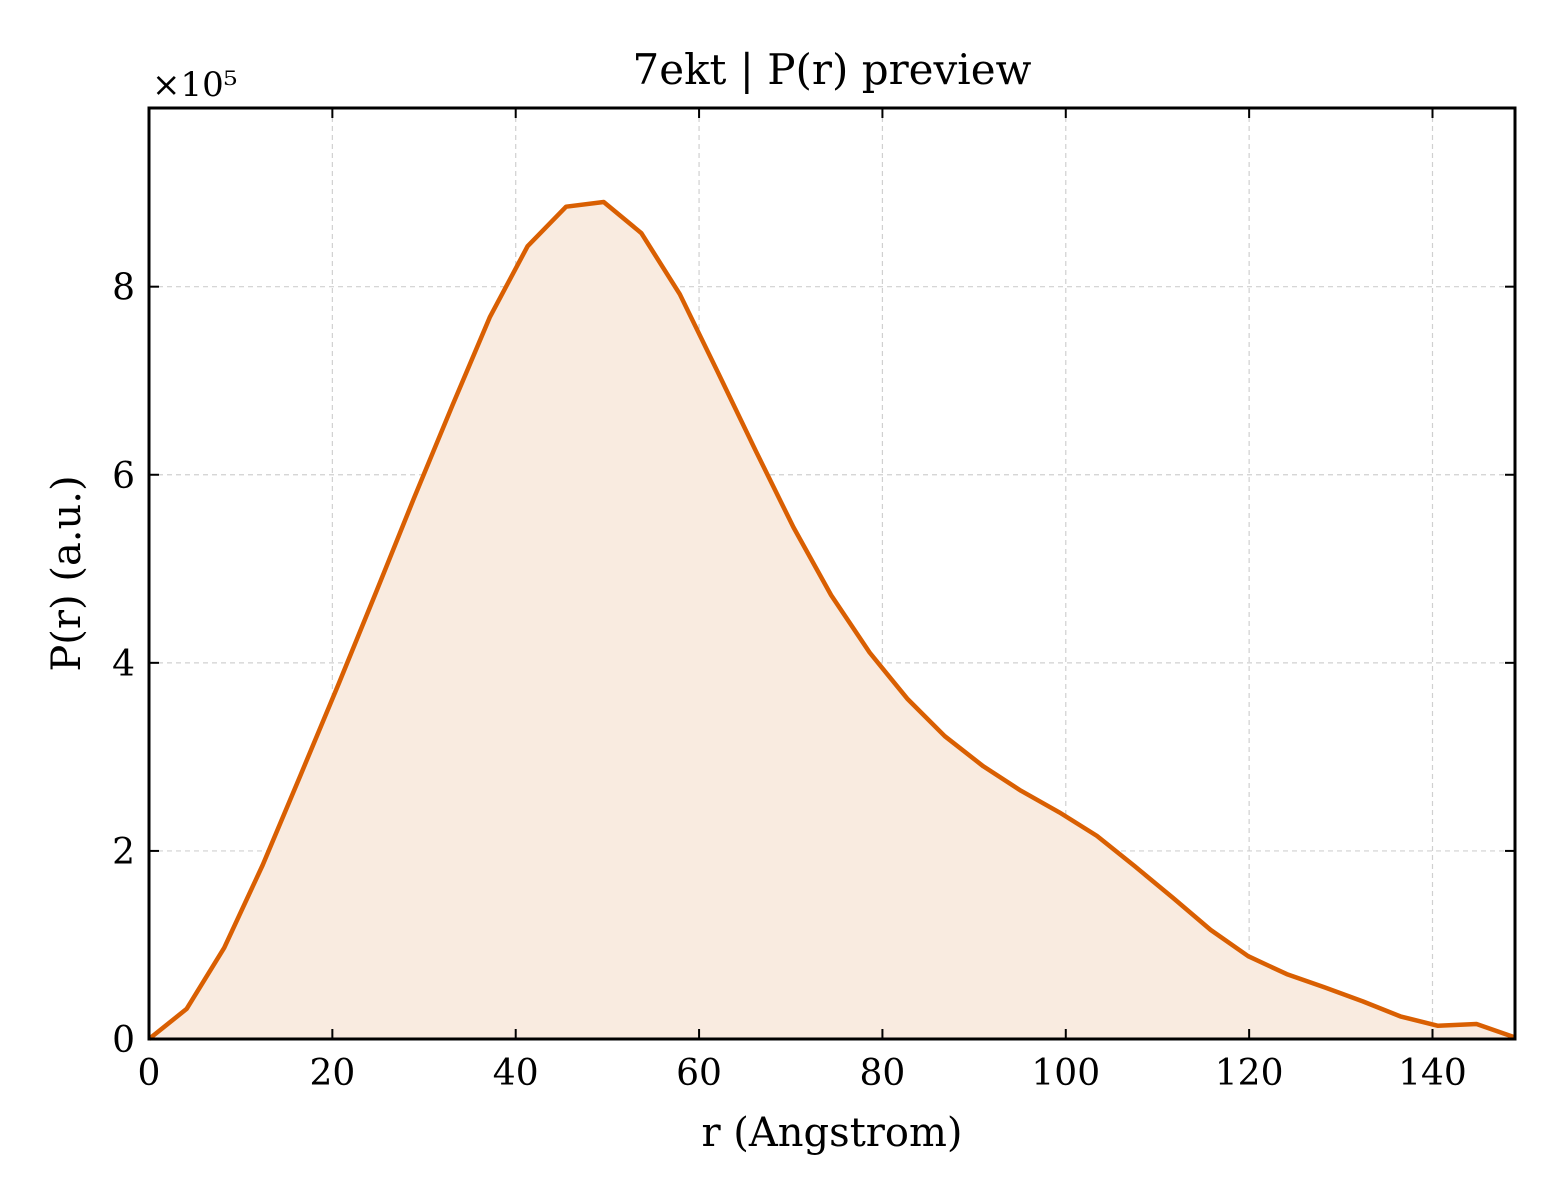 Image resolution: width=1560 pixels, height=1200 pixels. What do you see at coordinates (123, 664) in the screenshot?
I see `y-tick-label: 4` at bounding box center [123, 664].